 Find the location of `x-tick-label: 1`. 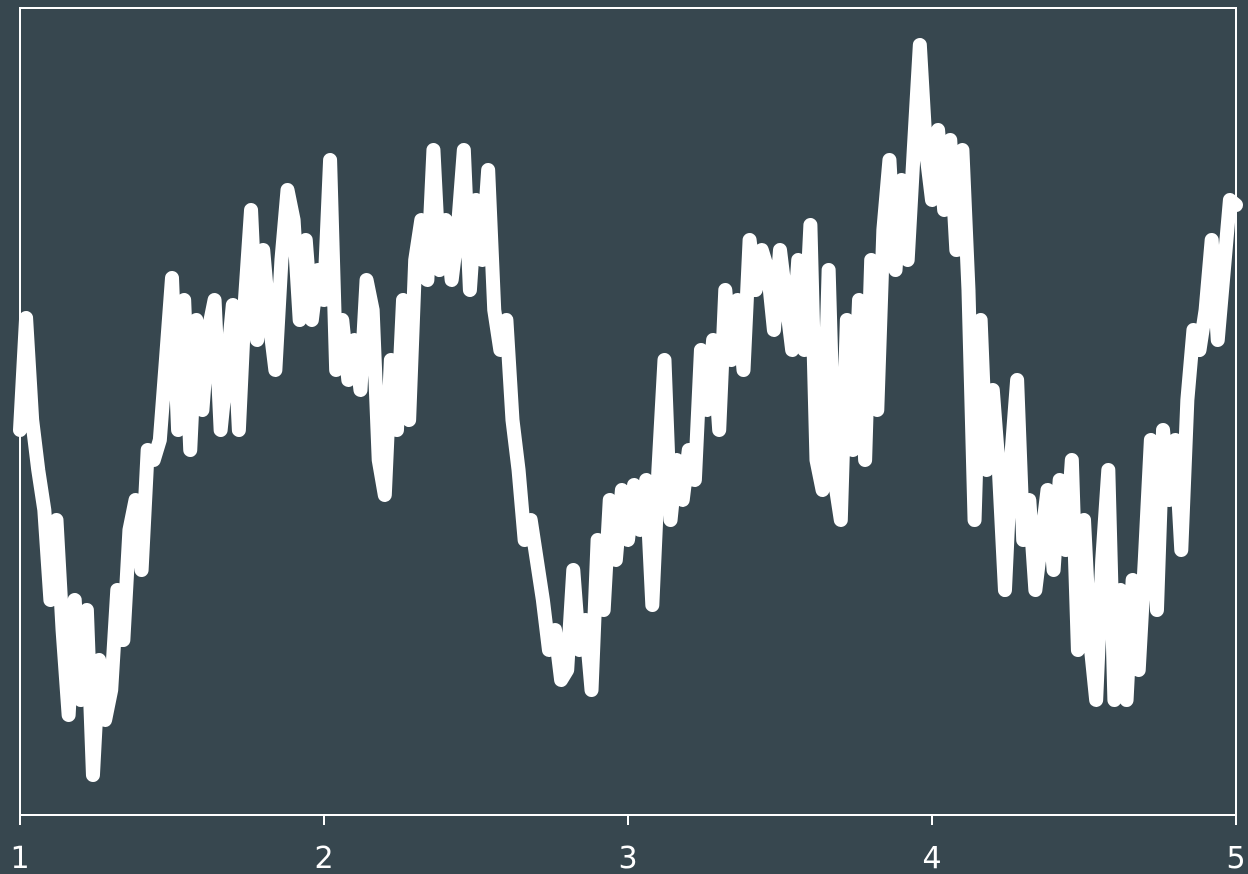

x-tick-label: 1 is located at coordinates (19, 857).